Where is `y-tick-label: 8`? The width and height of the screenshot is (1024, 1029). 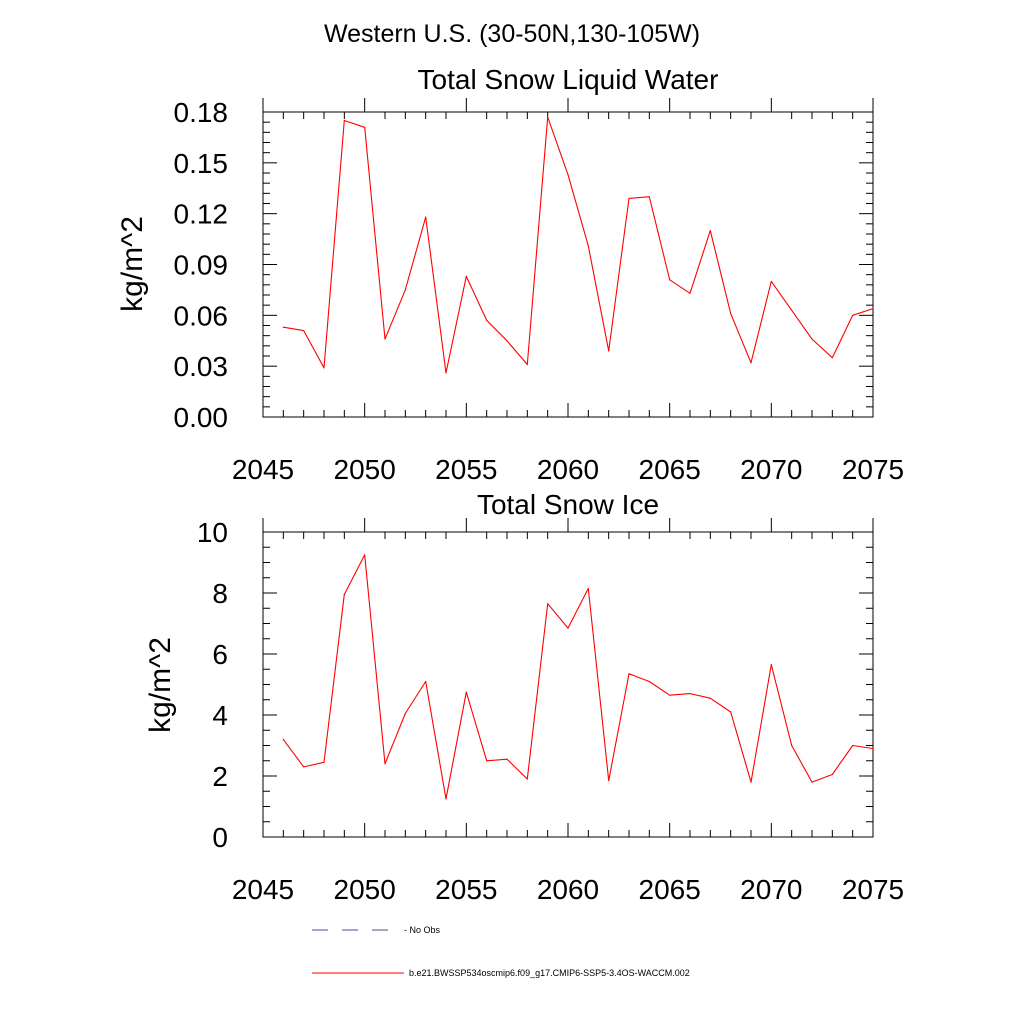 y-tick-label: 8 is located at coordinates (220, 593).